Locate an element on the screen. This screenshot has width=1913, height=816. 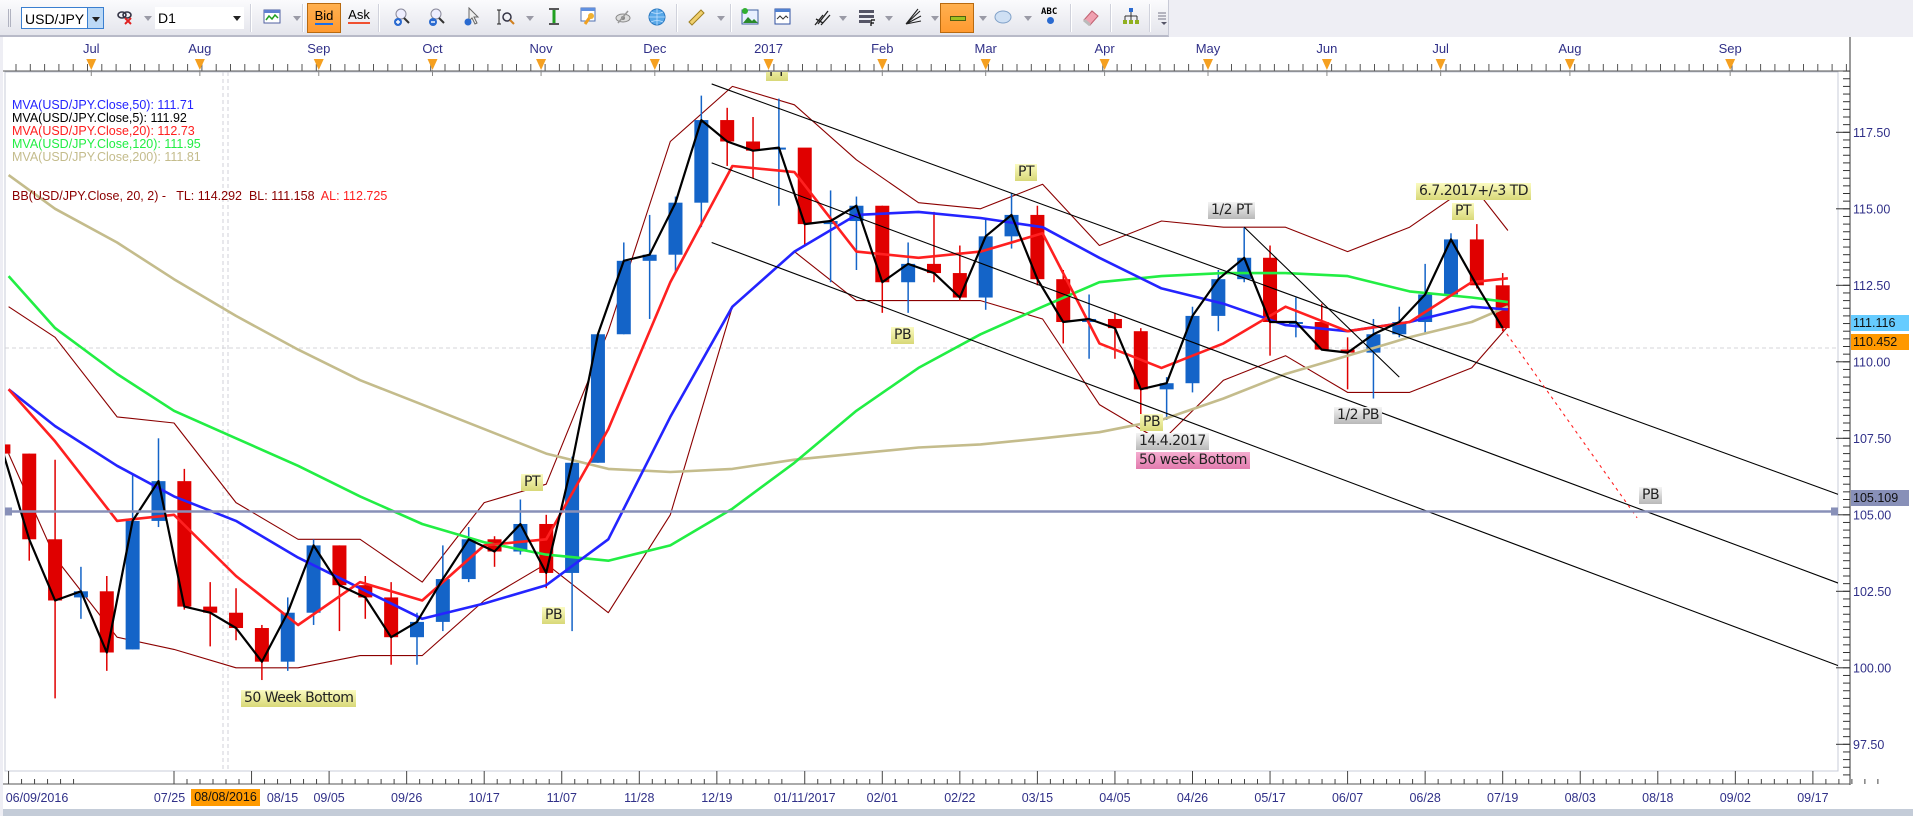
add-image-icon is located at coordinates (750, 17).